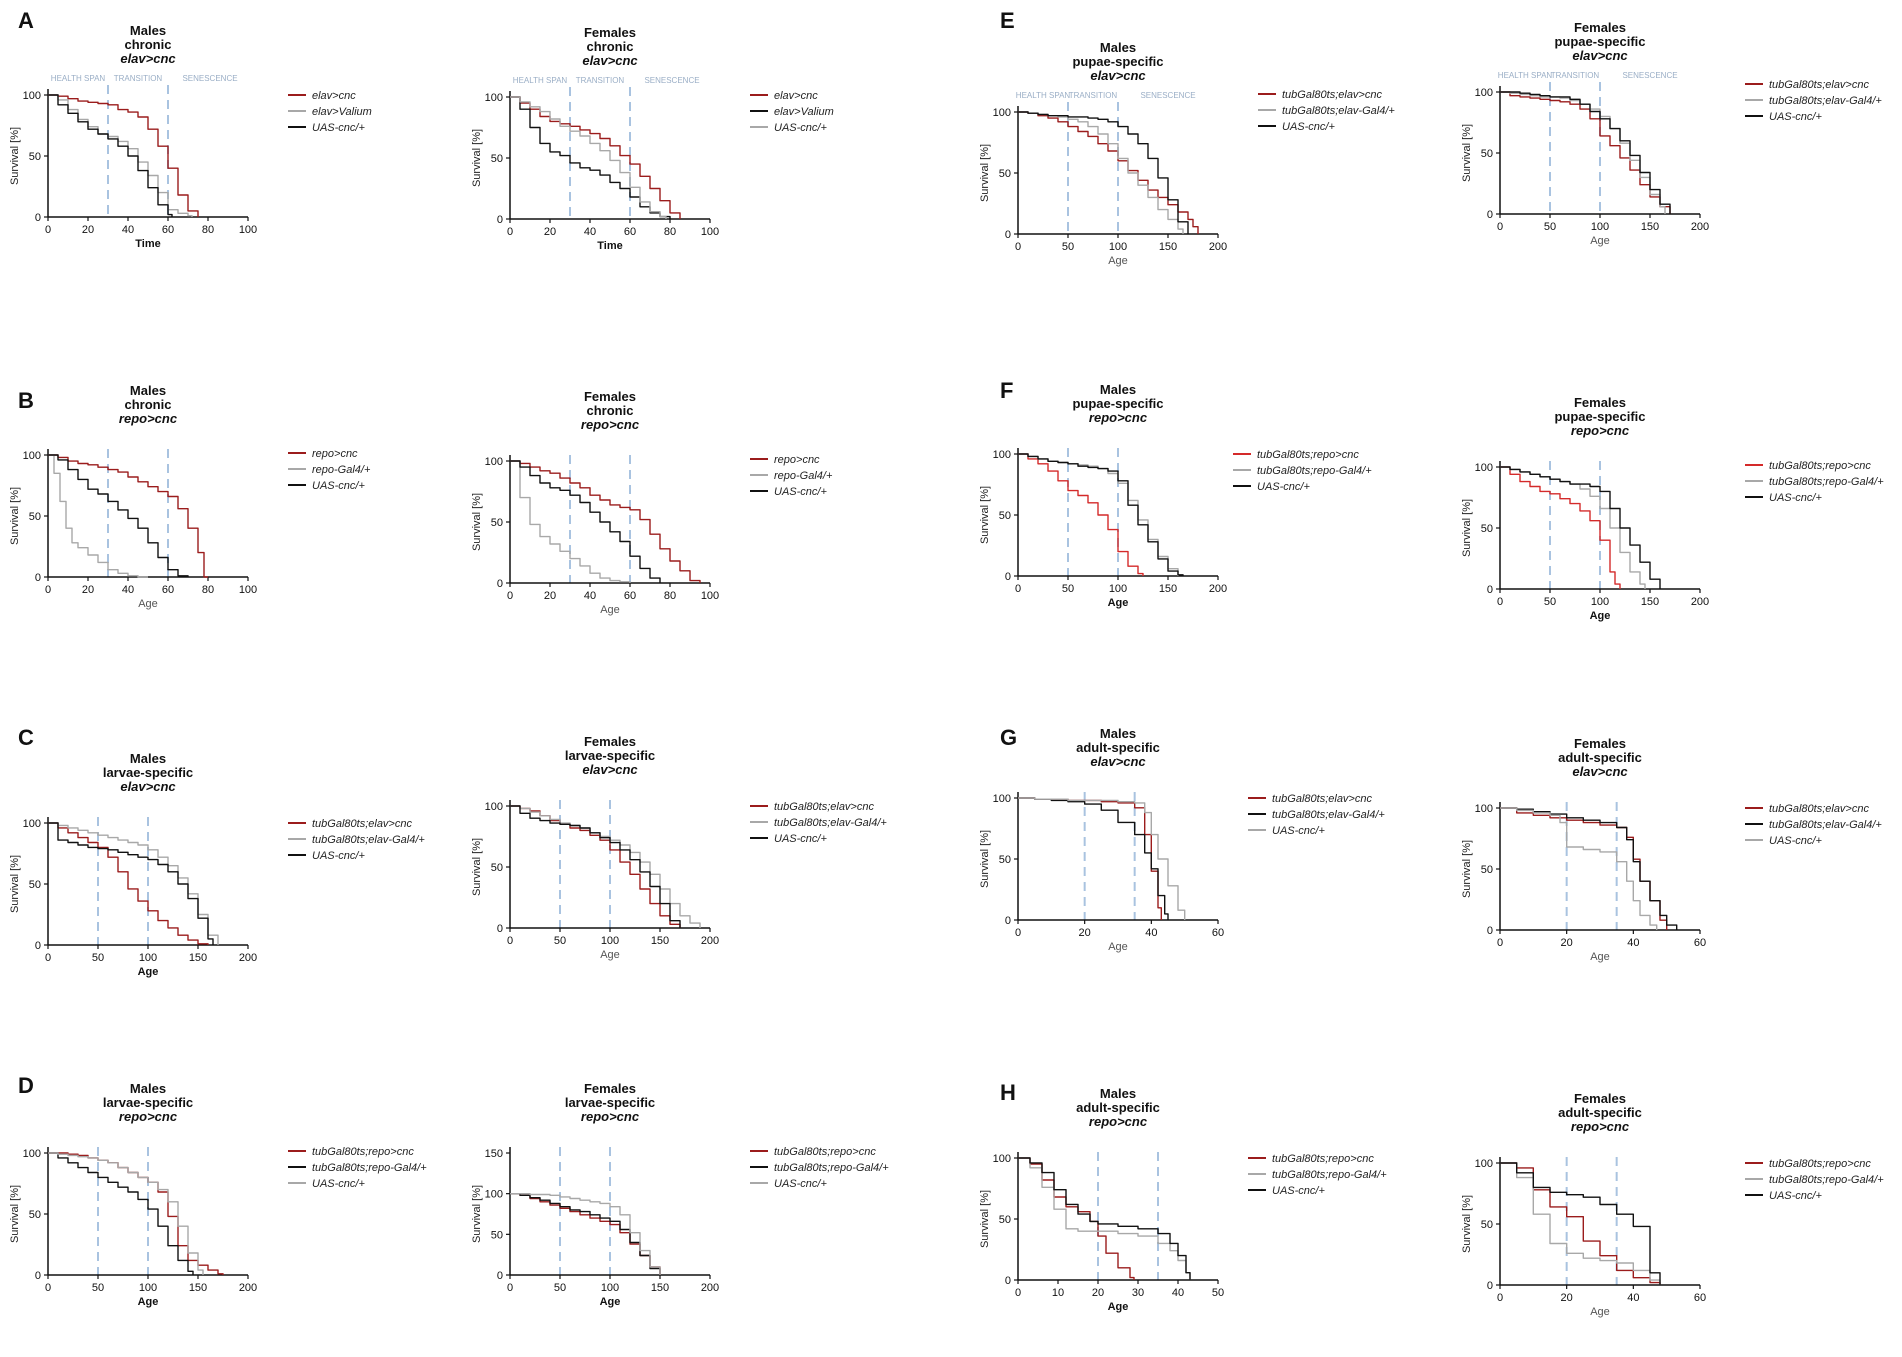 The image size is (1902, 1357). What do you see at coordinates (148, 1116) in the screenshot?
I see `chart-title-line: repo>cnc` at bounding box center [148, 1116].